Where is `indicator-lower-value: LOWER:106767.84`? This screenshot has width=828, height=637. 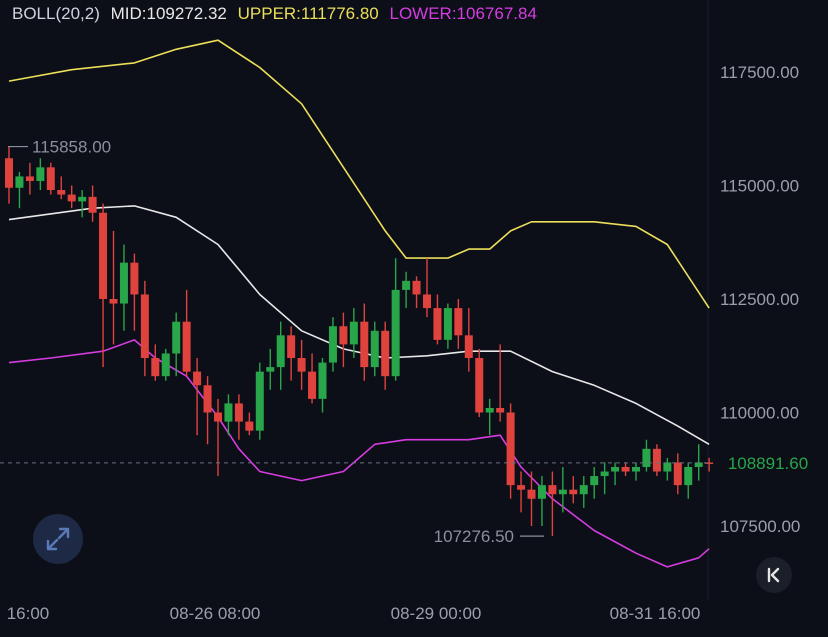 indicator-lower-value: LOWER:106767.84 is located at coordinates (463, 13).